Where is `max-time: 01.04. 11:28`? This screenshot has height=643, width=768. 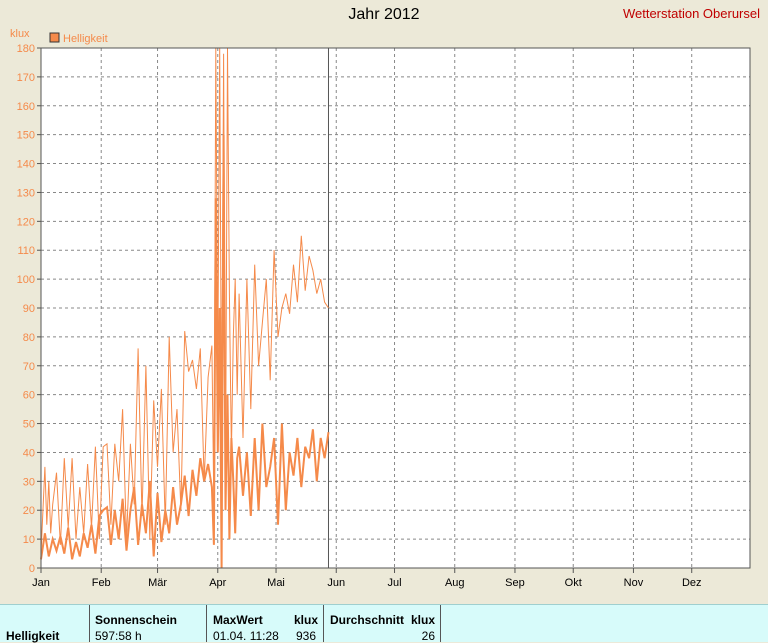 max-time: 01.04. 11:28 is located at coordinates (246, 636).